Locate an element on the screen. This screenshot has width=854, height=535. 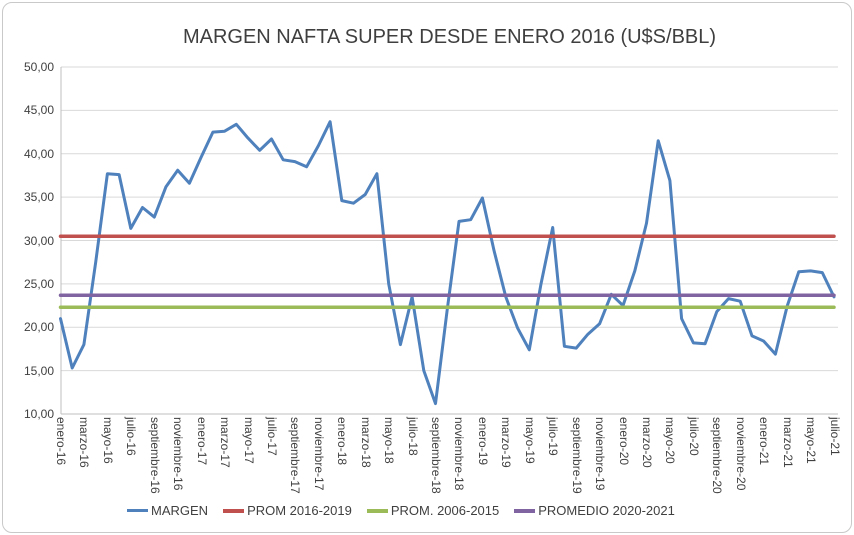
legend-label: PROMEDIO 2020-2021 is located at coordinates (606, 510).